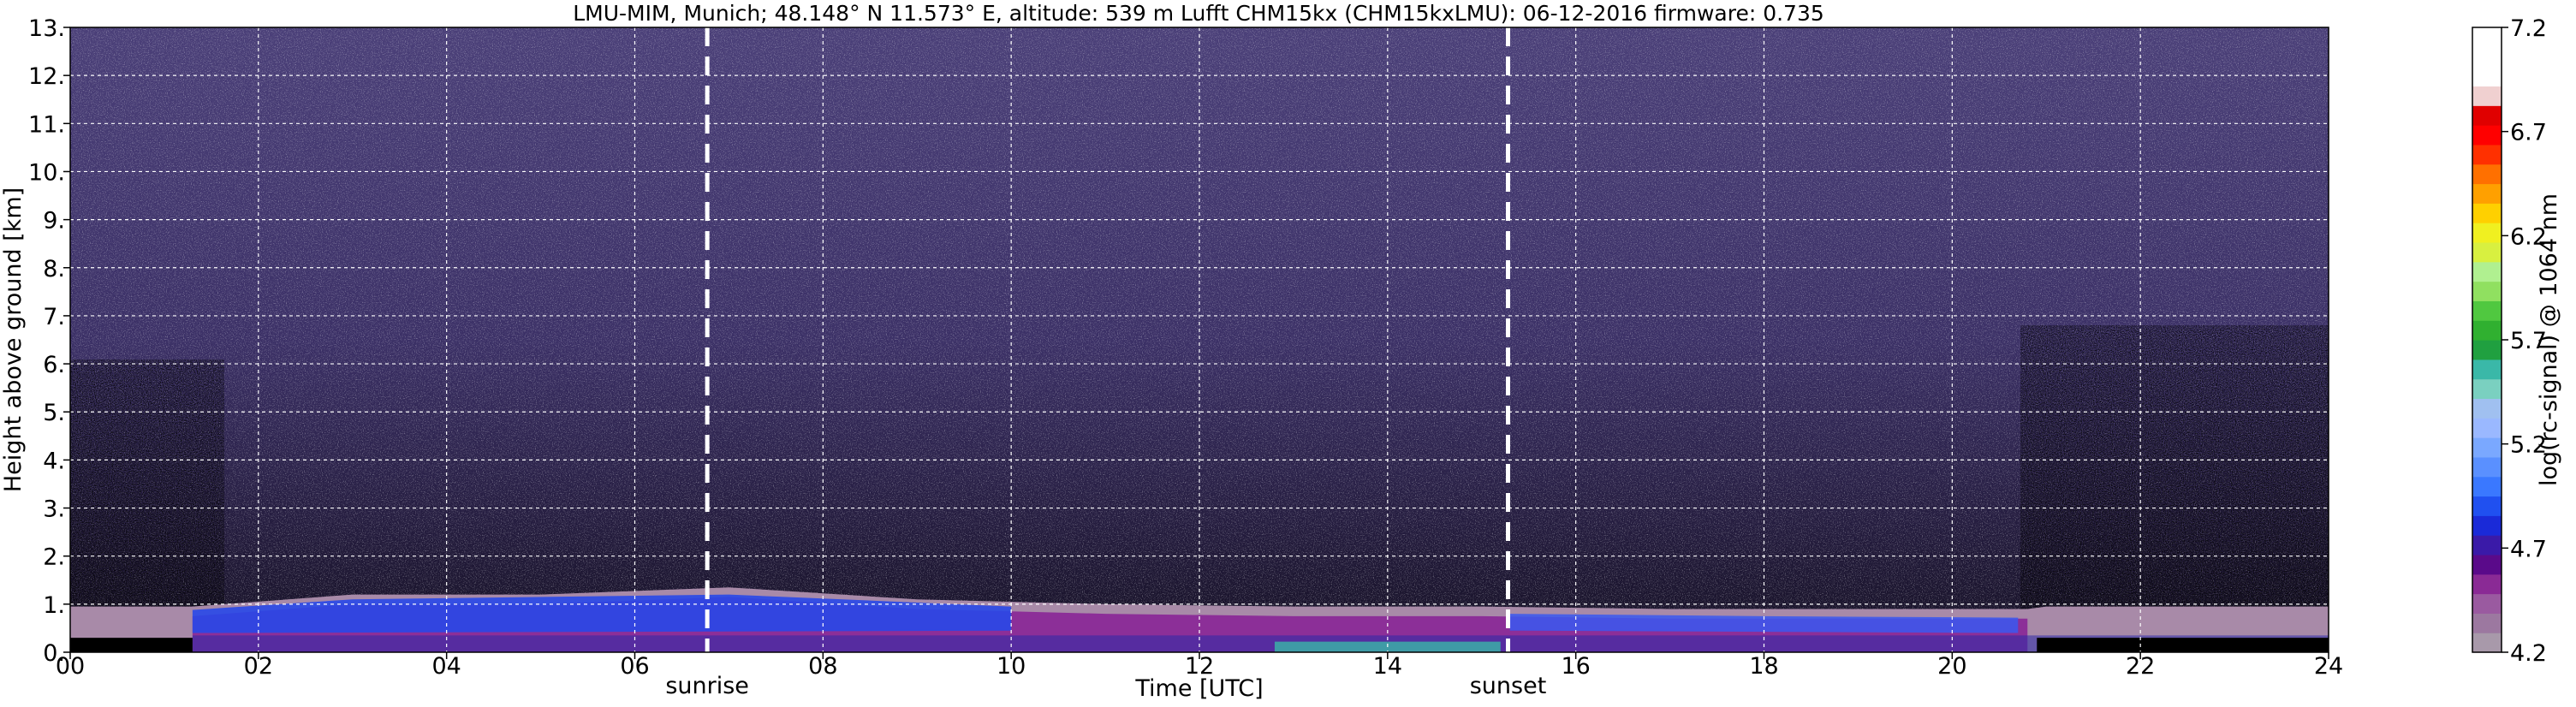 This screenshot has height=707, width=2576. Describe the element at coordinates (46, 124) in the screenshot. I see `y-tick-label: 11.` at that location.